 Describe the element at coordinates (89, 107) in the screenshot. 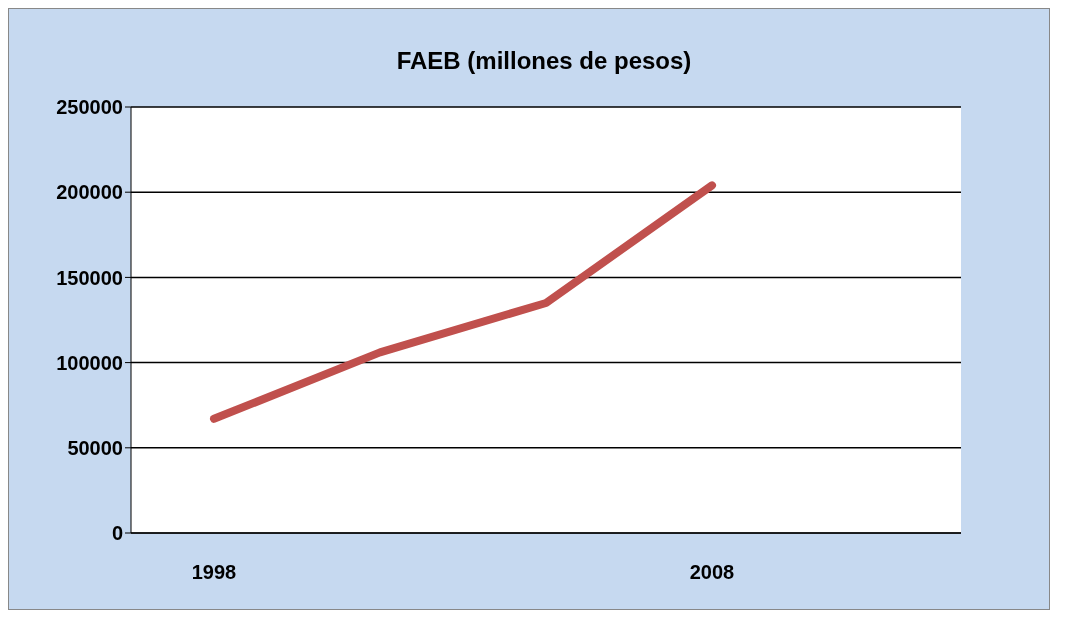

I see `y-tick-label: 250000` at that location.